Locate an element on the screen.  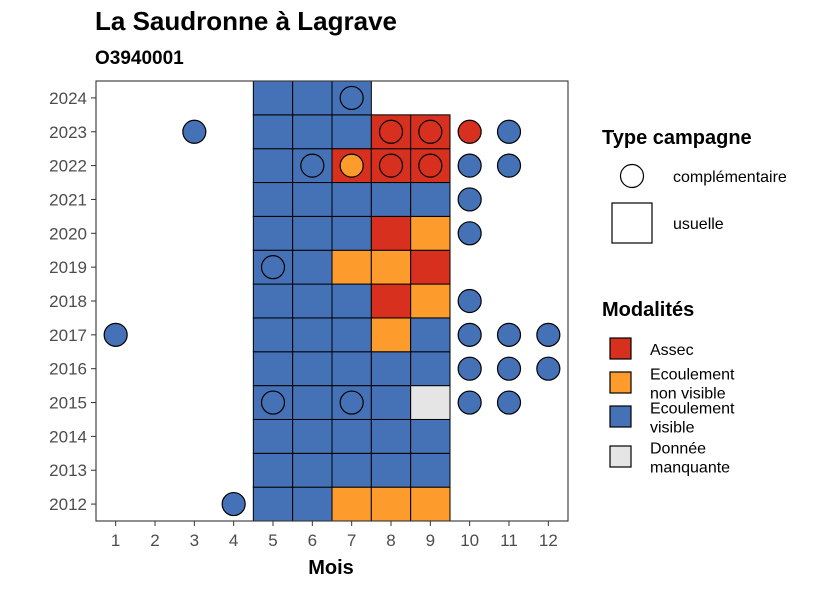
x-tick-label: 8 is located at coordinates (390, 540).